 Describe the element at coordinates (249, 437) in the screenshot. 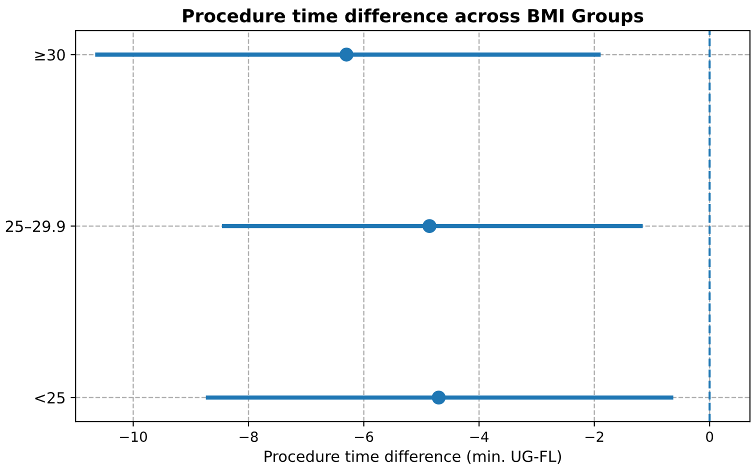

I see `x-tick-label: −8` at that location.